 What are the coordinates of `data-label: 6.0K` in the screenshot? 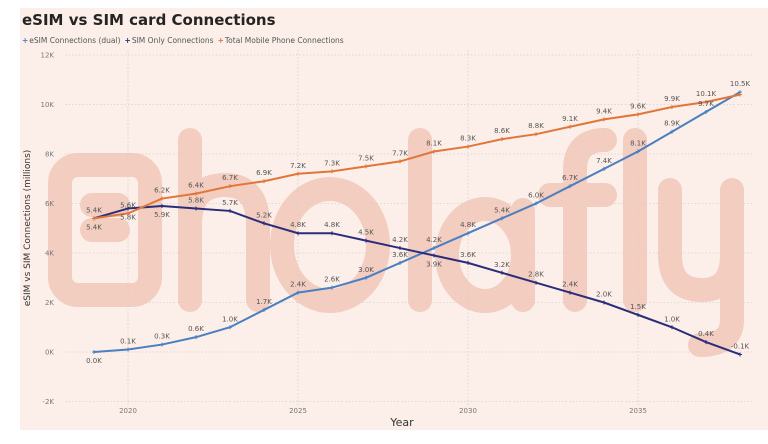 It's located at (536, 196).